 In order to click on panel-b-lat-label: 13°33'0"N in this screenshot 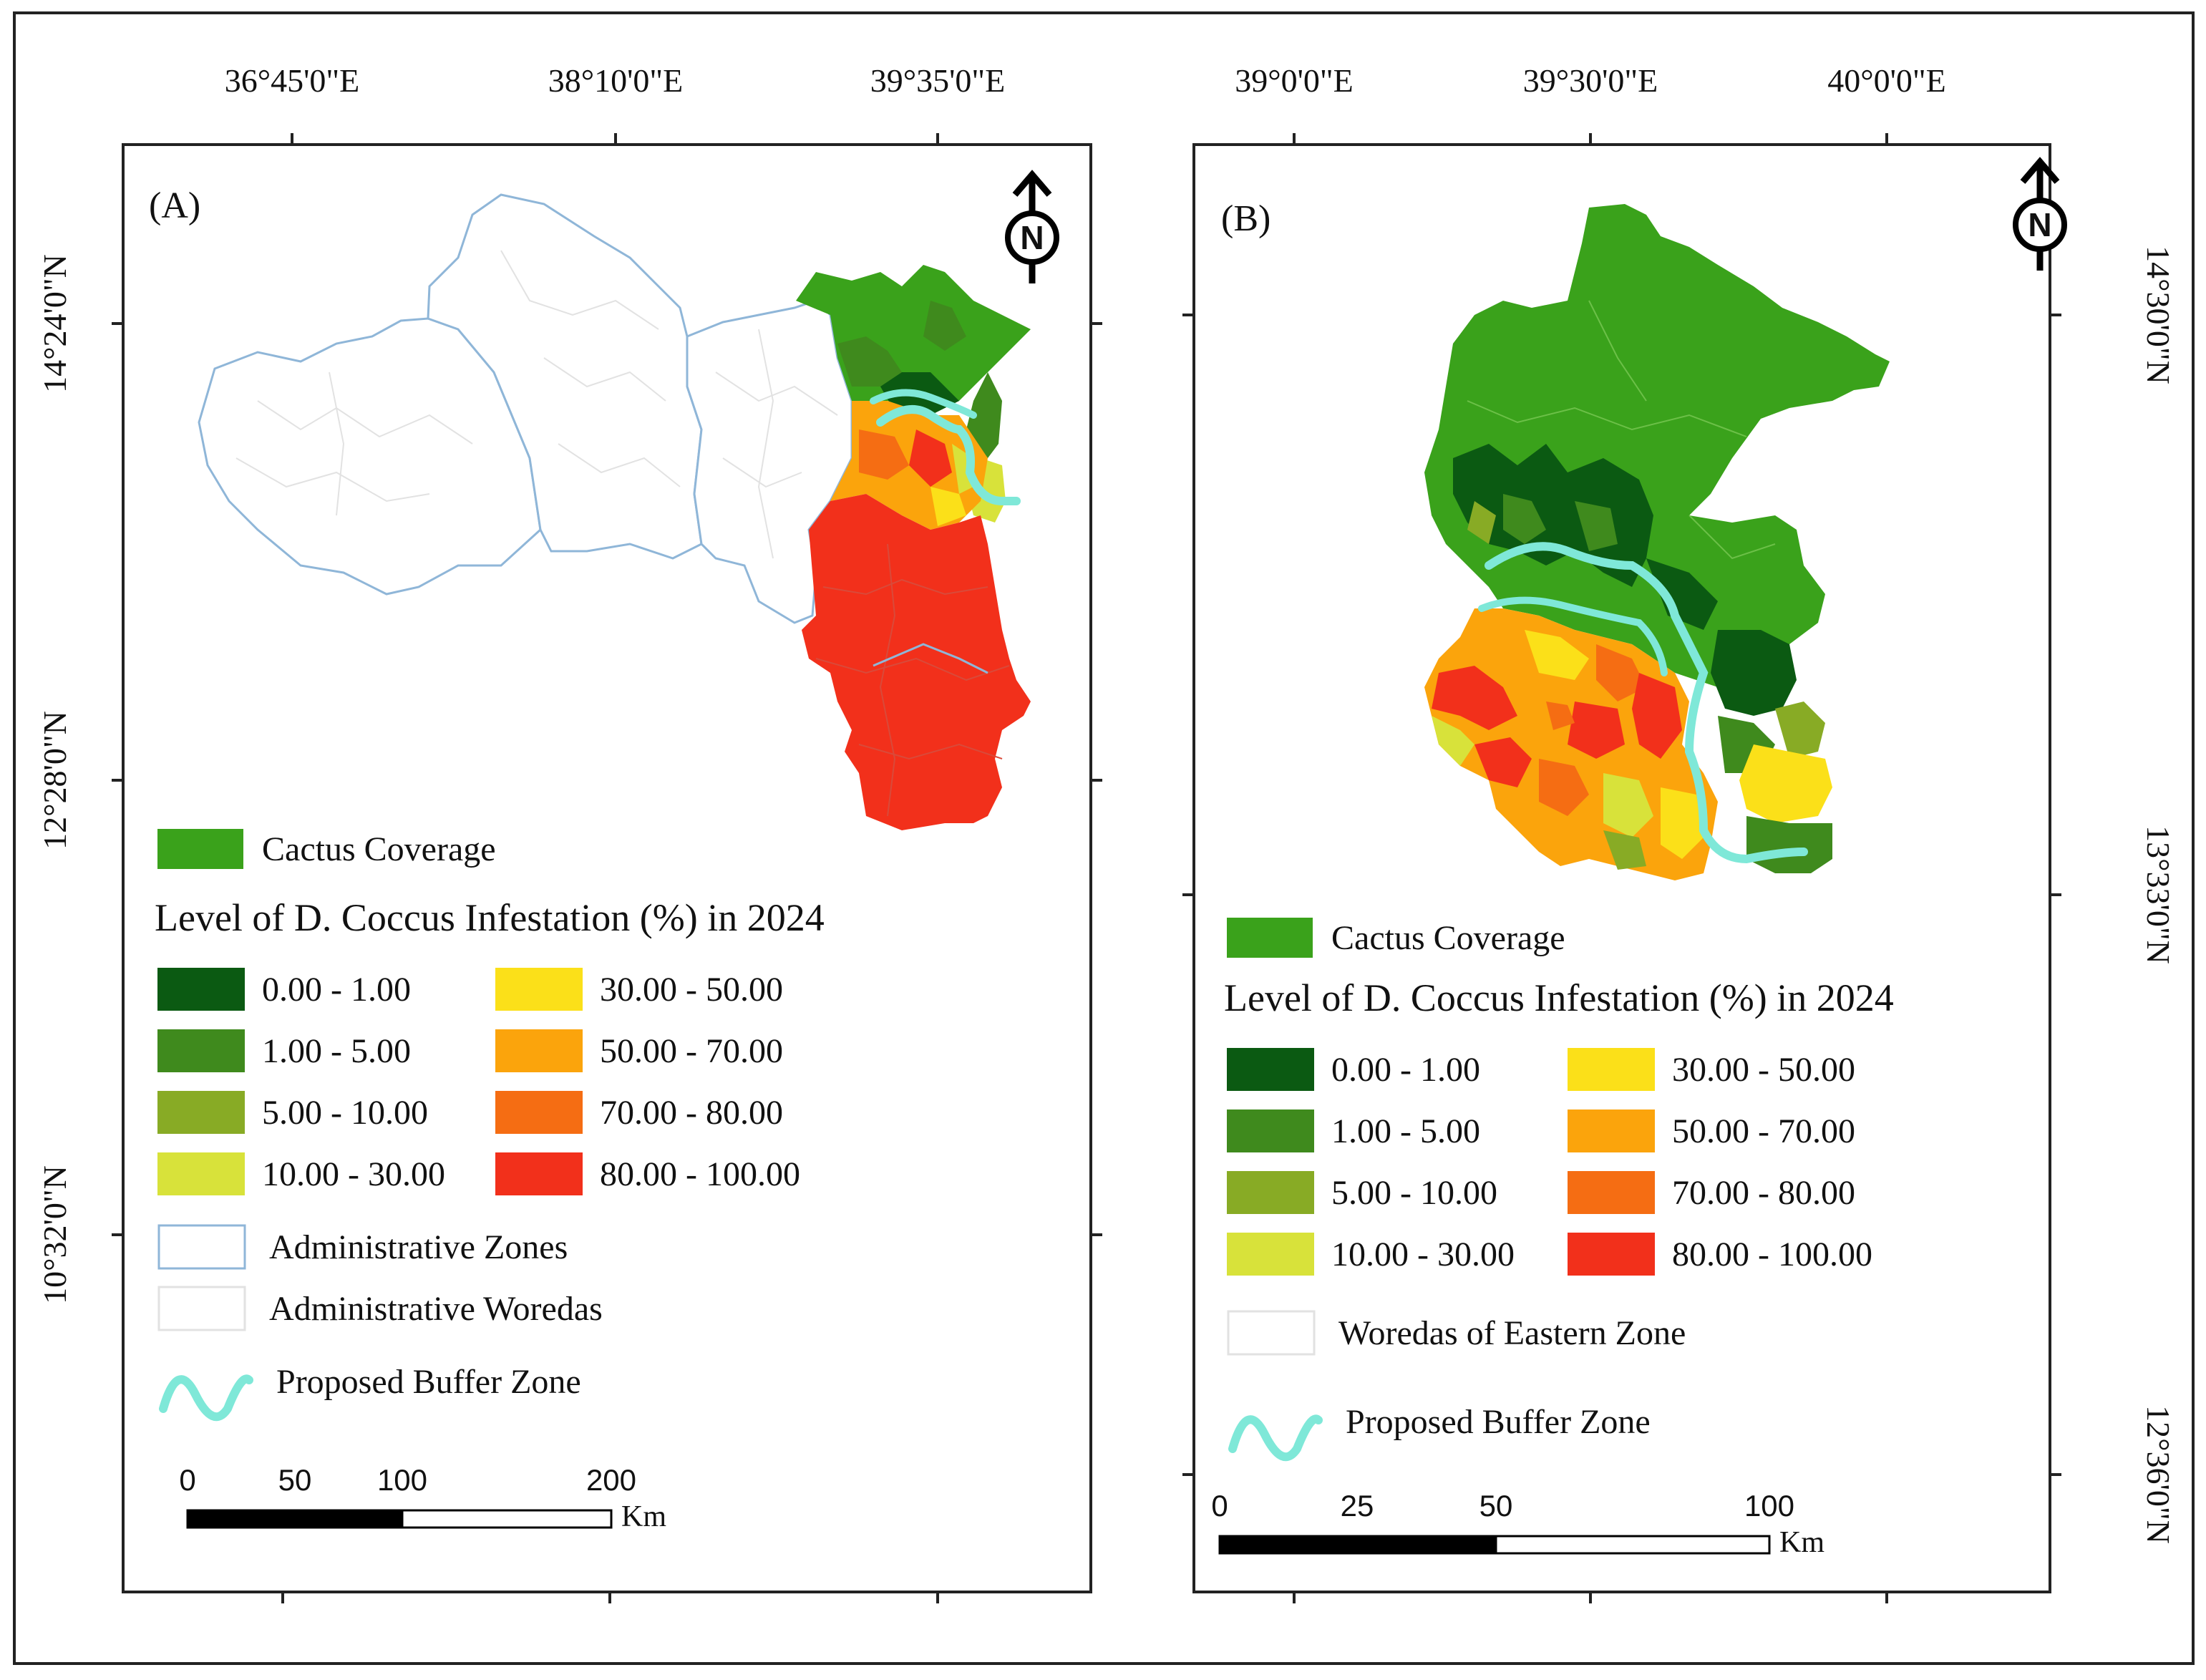, I will do `click(2158, 894)`.